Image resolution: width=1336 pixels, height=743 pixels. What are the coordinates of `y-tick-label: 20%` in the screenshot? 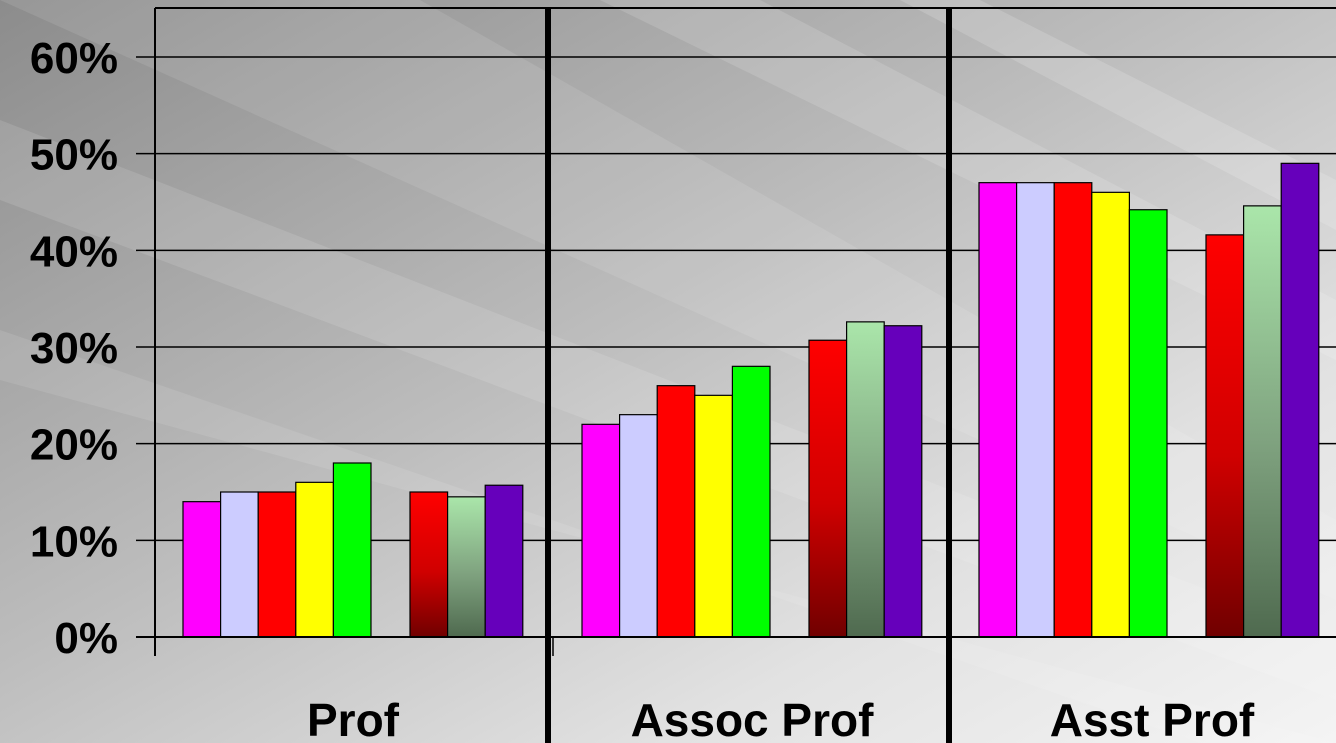 It's located at (74, 445).